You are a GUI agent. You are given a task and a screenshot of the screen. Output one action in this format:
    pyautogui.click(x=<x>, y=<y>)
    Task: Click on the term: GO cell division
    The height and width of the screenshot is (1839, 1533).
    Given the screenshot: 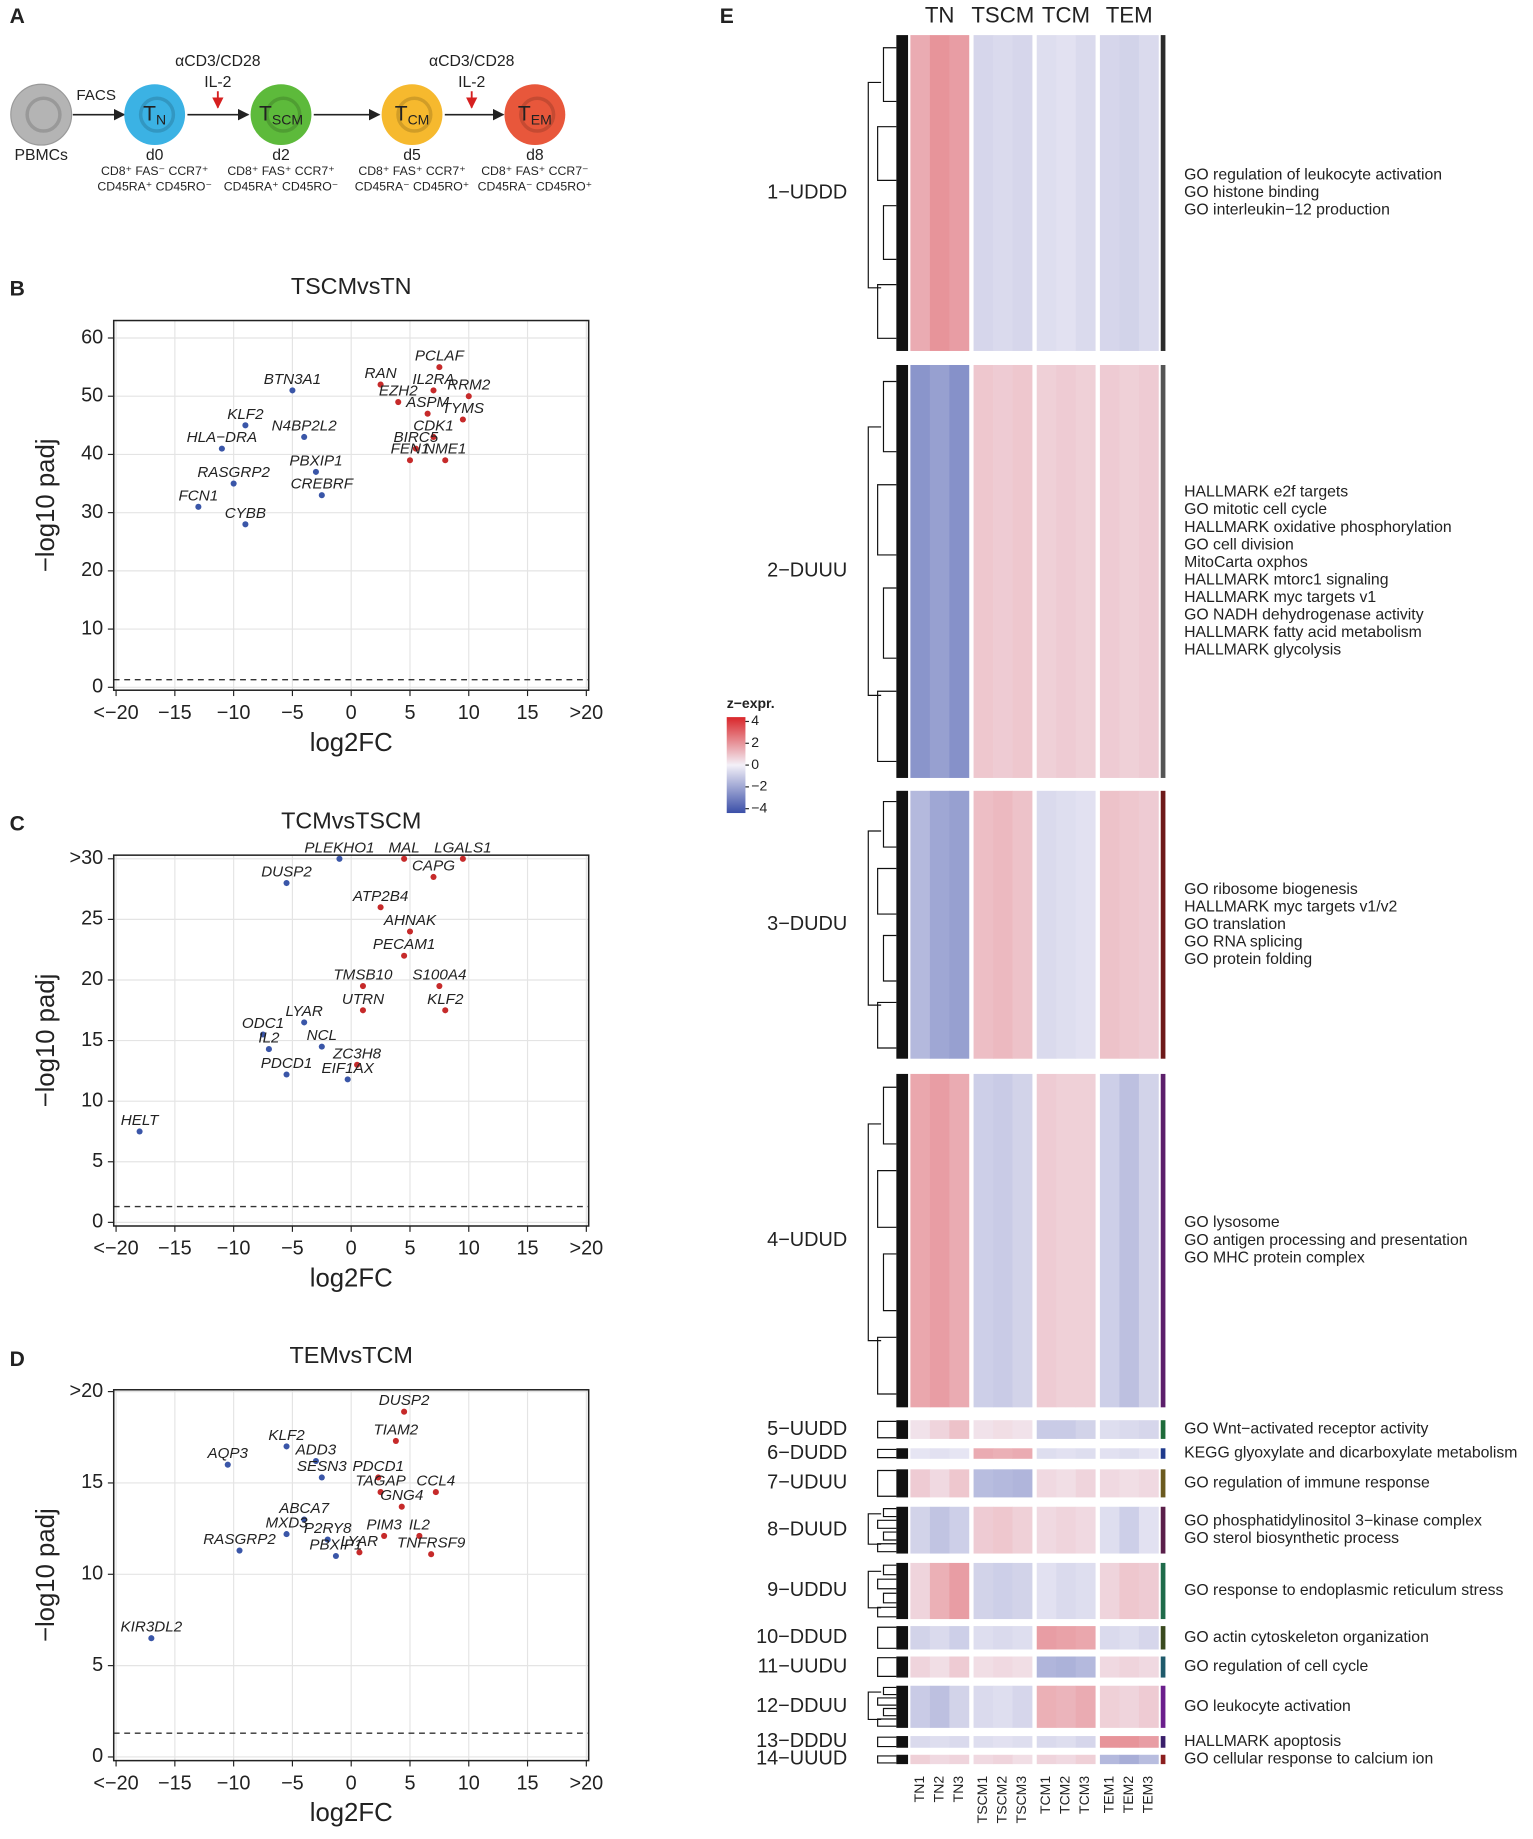 What is the action you would take?
    pyautogui.click(x=1239, y=544)
    